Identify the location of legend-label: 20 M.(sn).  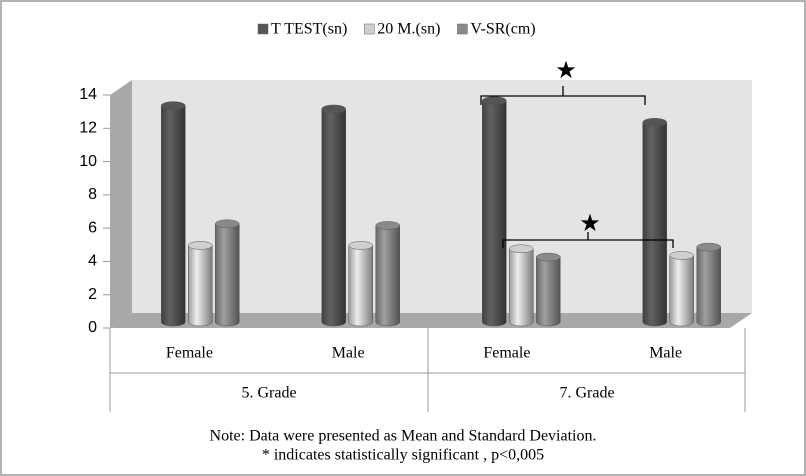
(408, 29).